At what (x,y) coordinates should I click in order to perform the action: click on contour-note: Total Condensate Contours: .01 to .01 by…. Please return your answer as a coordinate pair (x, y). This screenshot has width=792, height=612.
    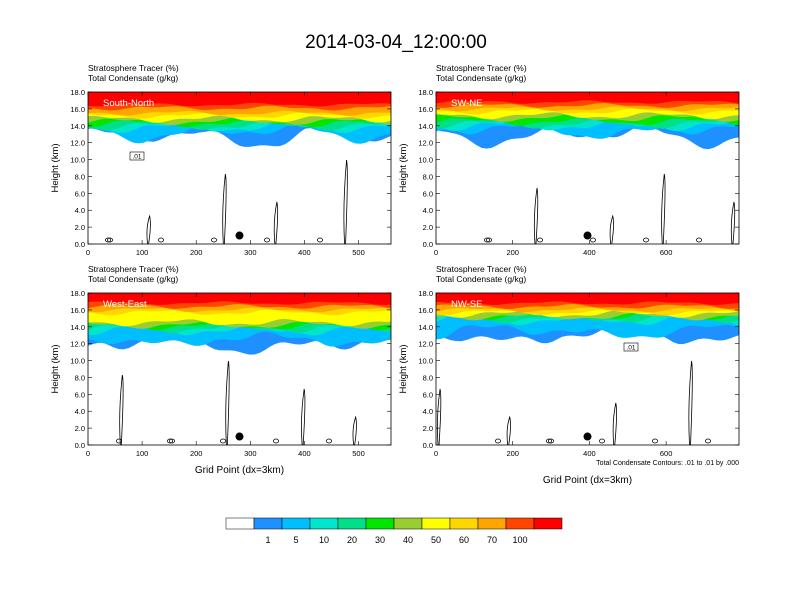
    Looking at the image, I should click on (667, 463).